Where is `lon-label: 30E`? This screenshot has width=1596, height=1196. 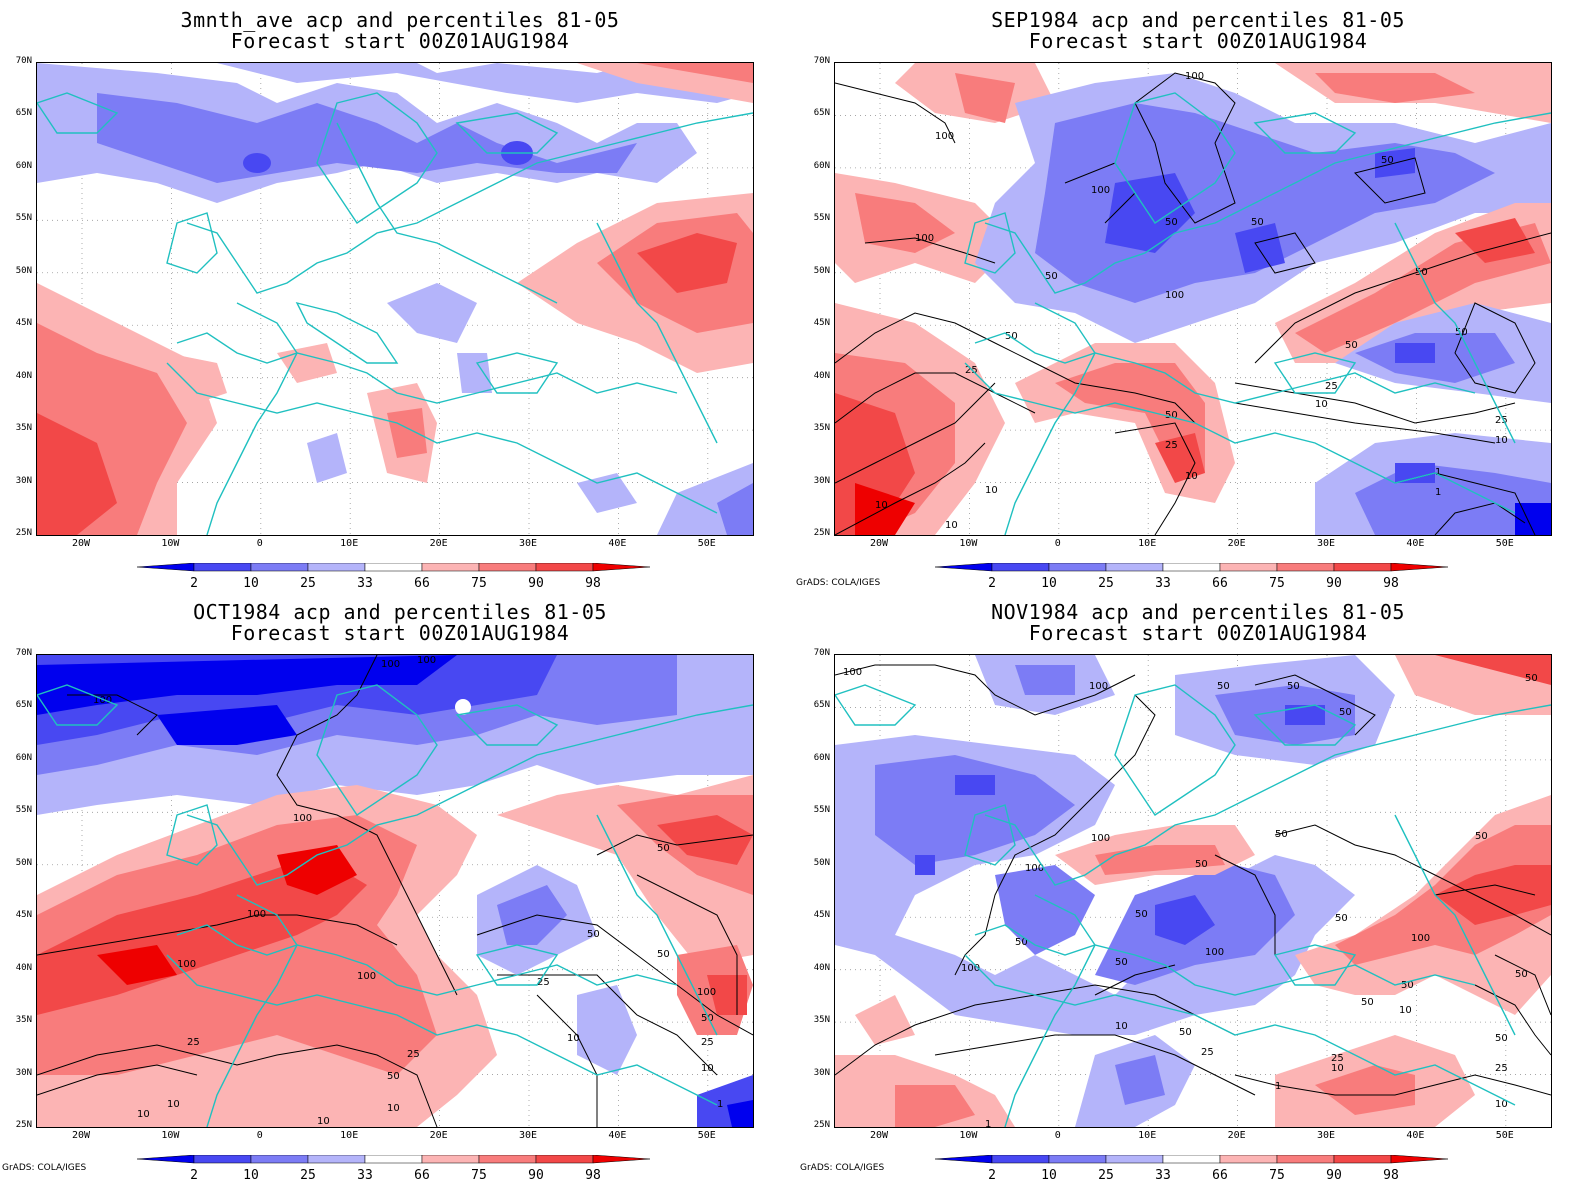 lon-label: 30E is located at coordinates (528, 543).